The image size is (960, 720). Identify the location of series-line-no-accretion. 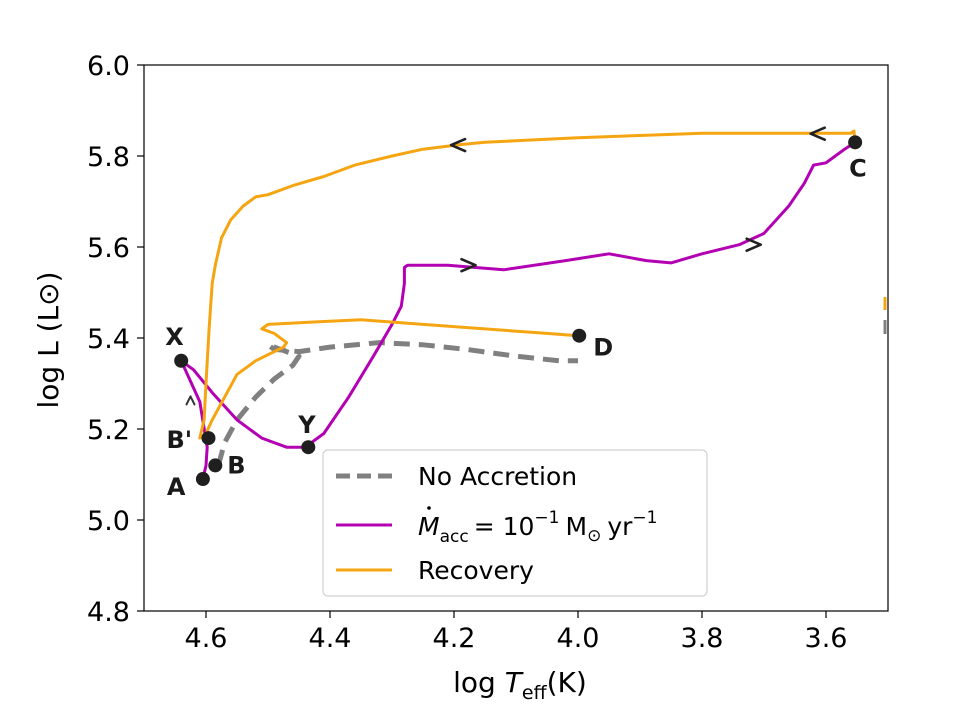
(396, 403).